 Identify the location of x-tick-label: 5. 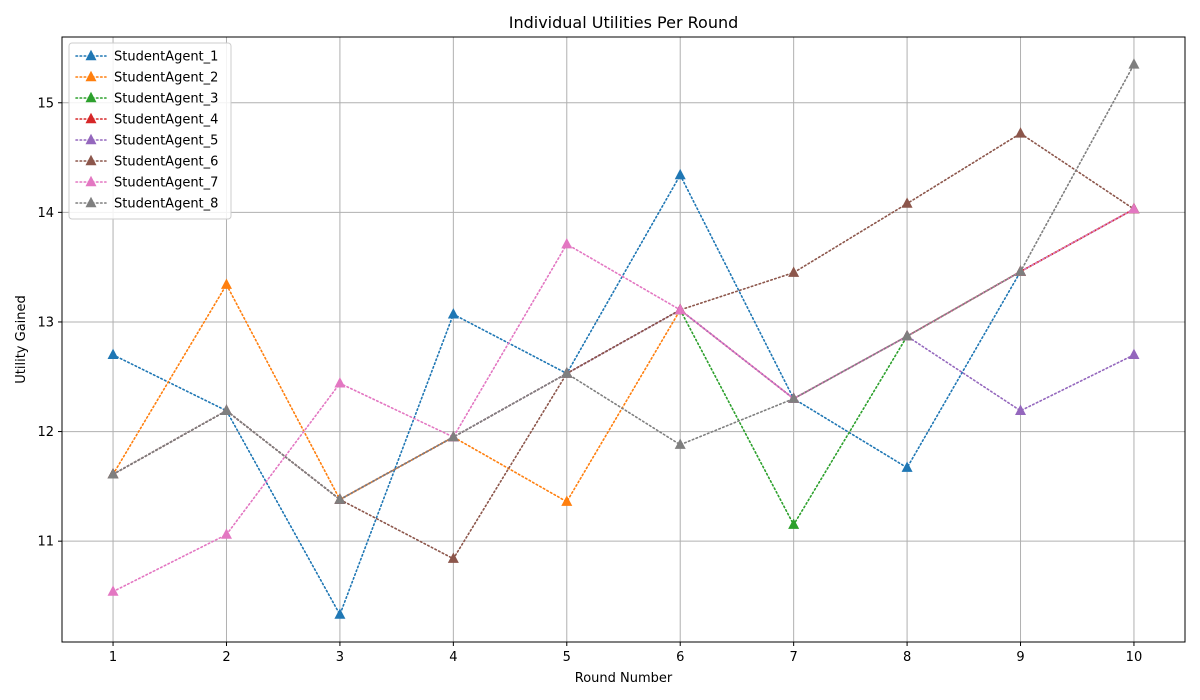
(567, 657).